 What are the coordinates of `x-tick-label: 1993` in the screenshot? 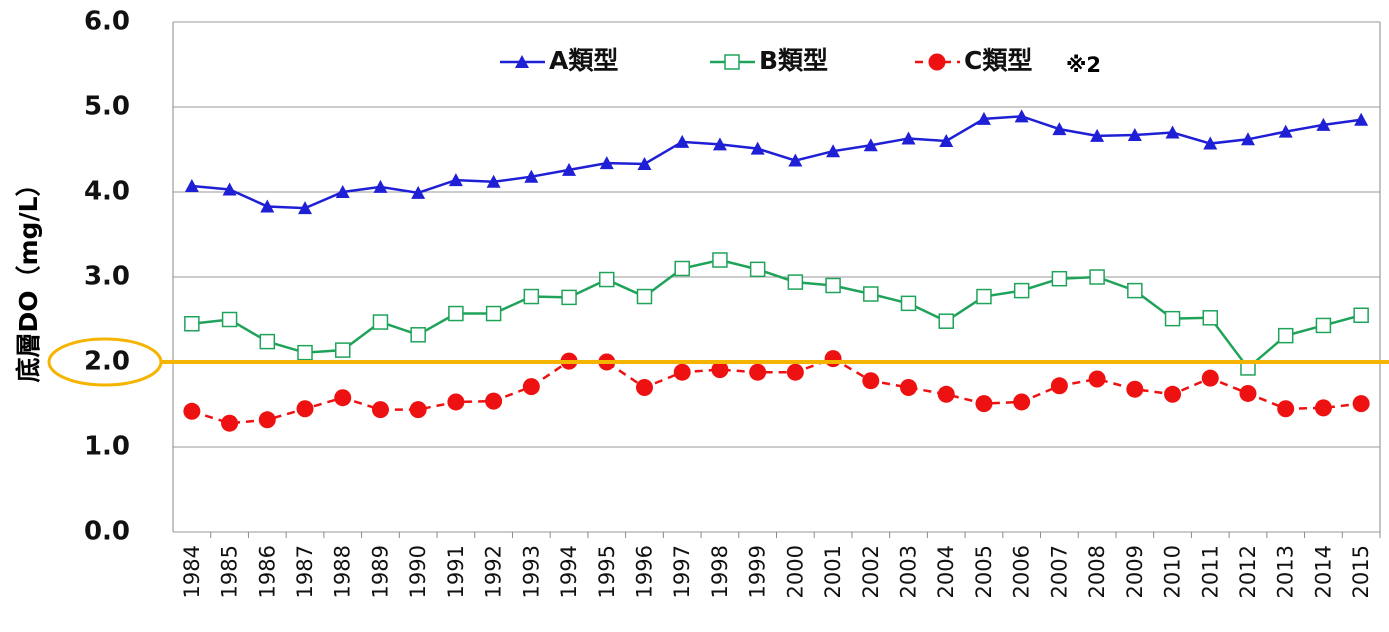 It's located at (531, 571).